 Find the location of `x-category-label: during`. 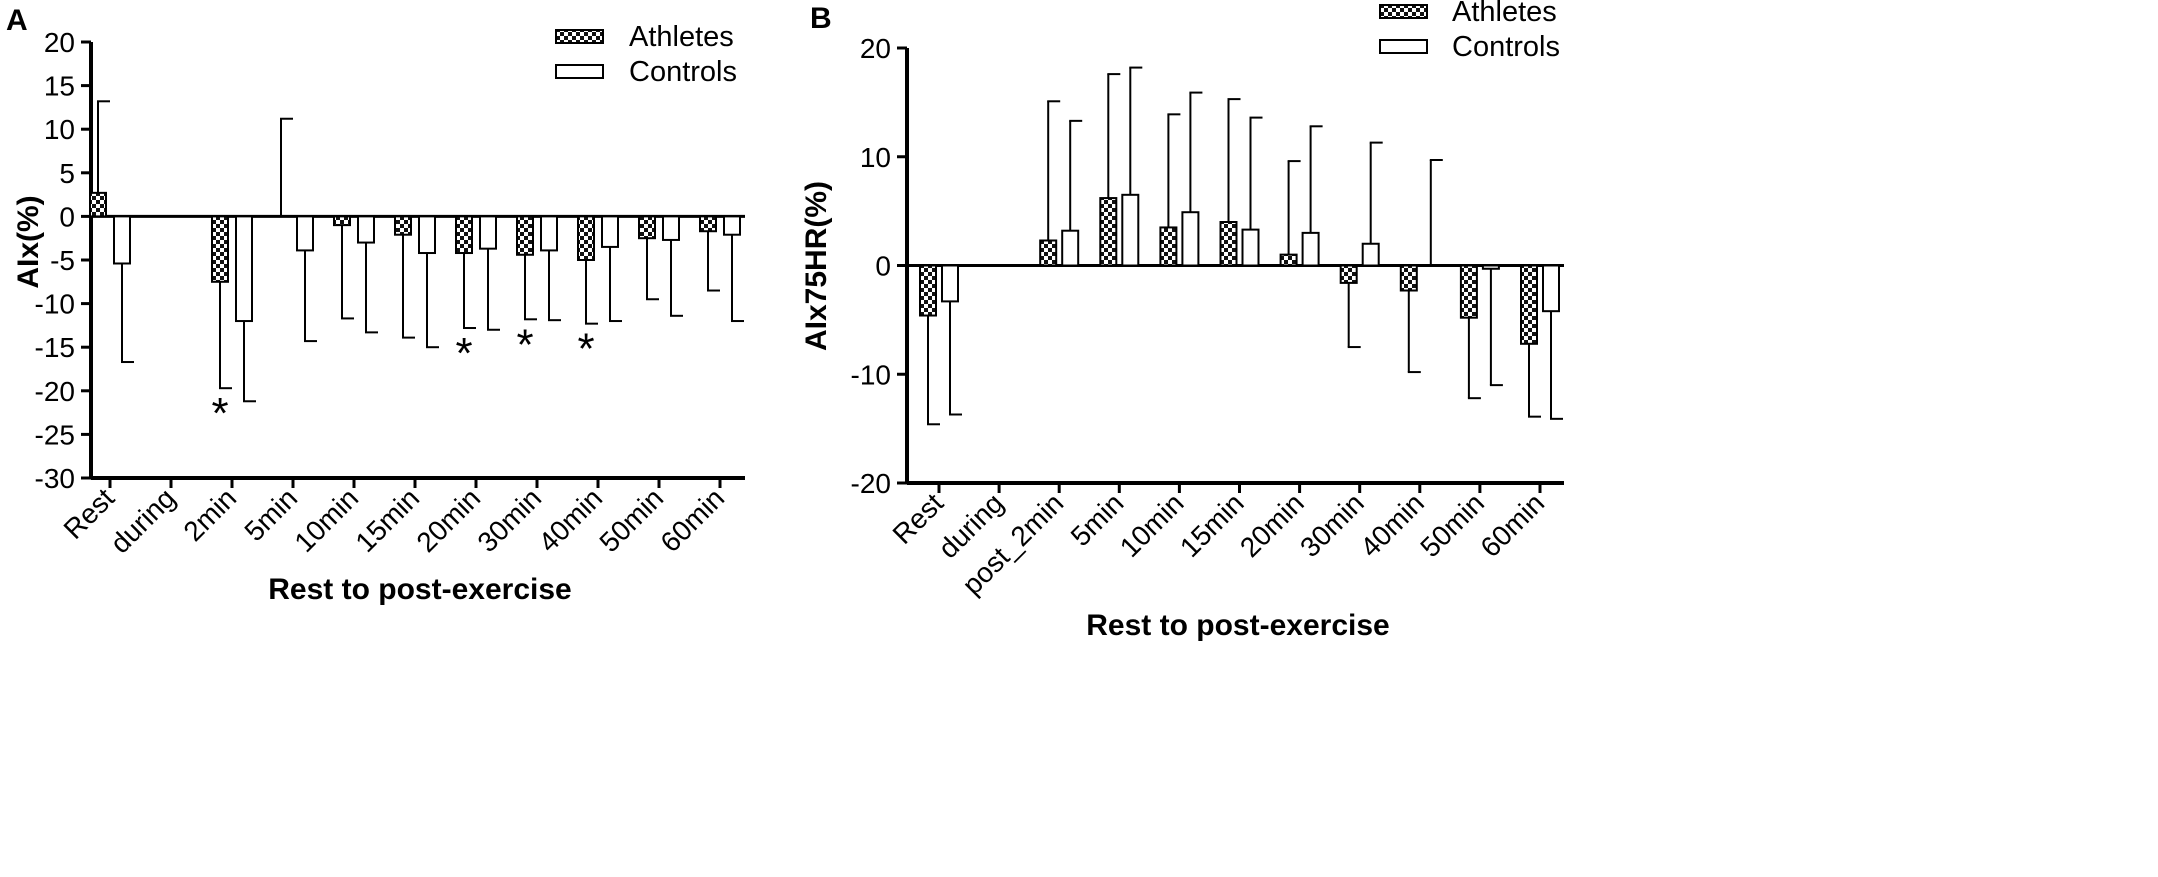

x-category-label: during is located at coordinates (142, 520).